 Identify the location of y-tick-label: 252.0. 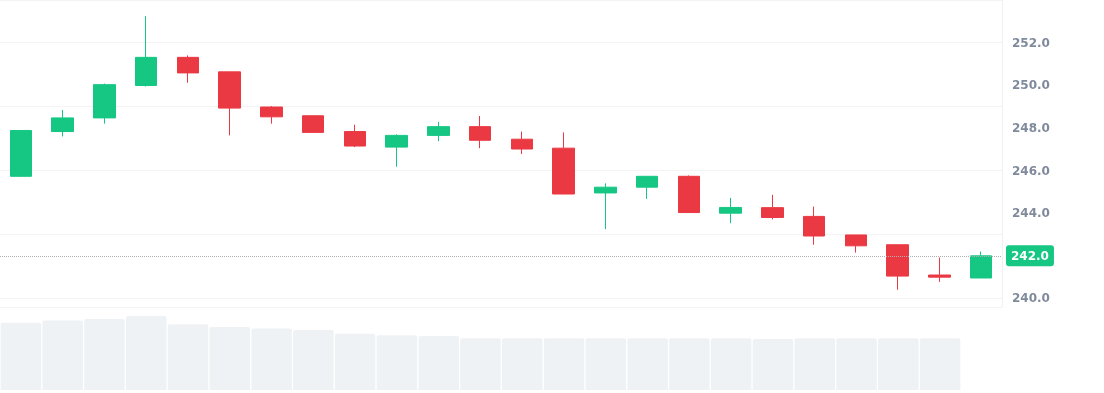
(1031, 42).